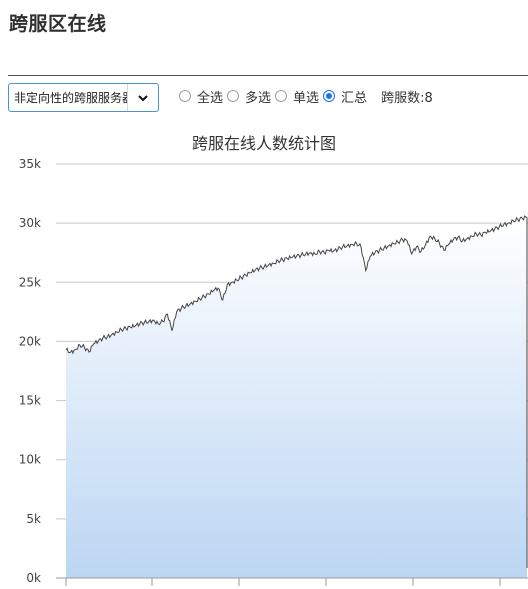 Image resolution: width=528 pixels, height=589 pixels. I want to click on y-tick-label: 10k, so click(30, 460).